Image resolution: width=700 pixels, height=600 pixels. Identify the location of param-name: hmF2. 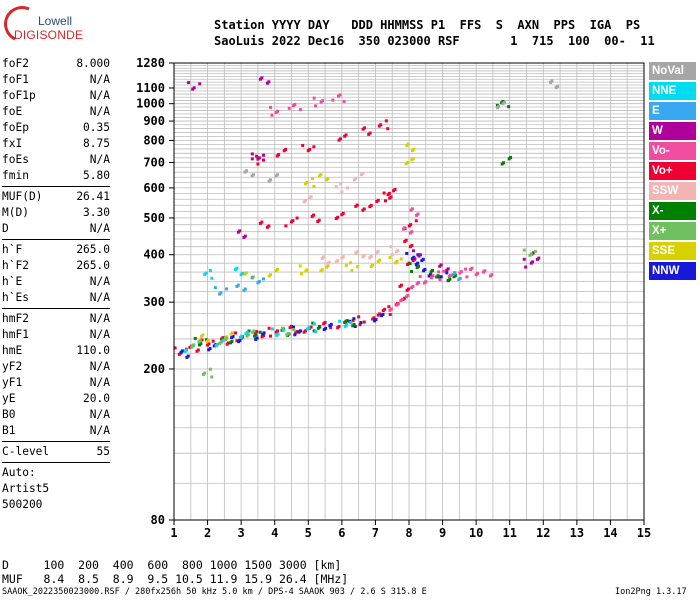
(15, 318).